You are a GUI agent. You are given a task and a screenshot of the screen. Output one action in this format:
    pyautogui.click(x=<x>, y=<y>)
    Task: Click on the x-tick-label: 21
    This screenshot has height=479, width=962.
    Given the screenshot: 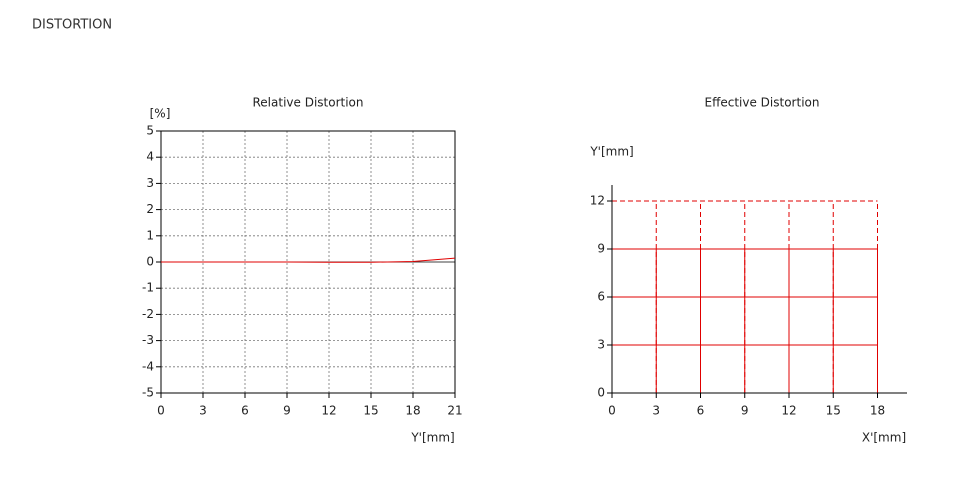 What is the action you would take?
    pyautogui.click(x=454, y=411)
    